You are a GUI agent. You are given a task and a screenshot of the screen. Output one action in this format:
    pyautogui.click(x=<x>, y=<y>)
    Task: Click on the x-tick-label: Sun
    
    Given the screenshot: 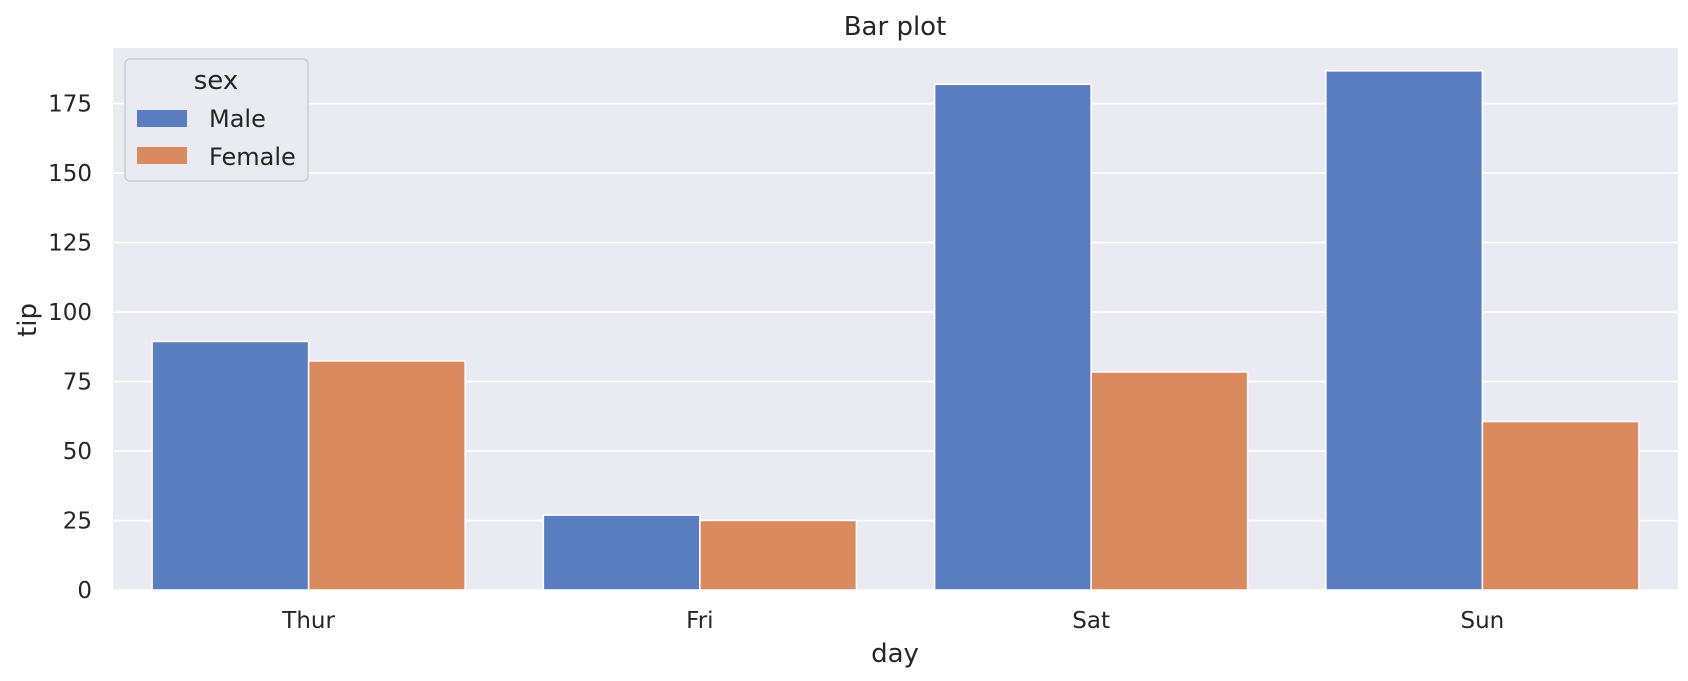 What is the action you would take?
    pyautogui.click(x=1482, y=621)
    